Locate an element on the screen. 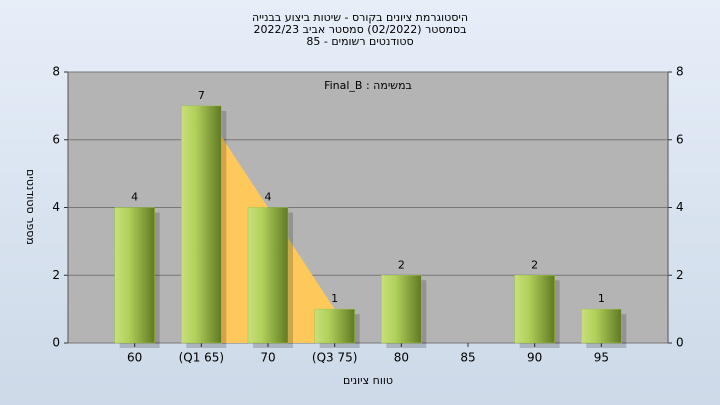 This screenshot has height=405, width=720. x-tick-label: 70 is located at coordinates (267, 358).